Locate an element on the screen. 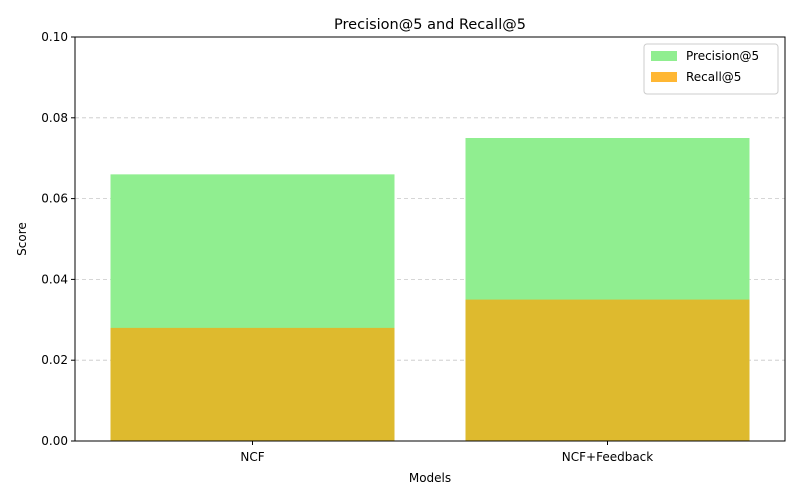  x-tick-label: NCF is located at coordinates (252, 457).